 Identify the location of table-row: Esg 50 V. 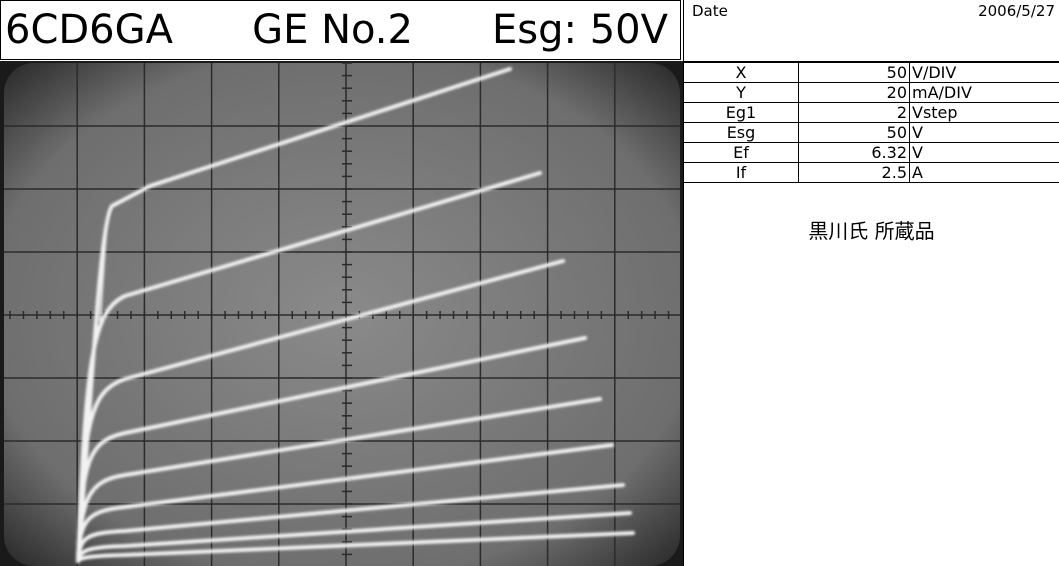
(871, 132).